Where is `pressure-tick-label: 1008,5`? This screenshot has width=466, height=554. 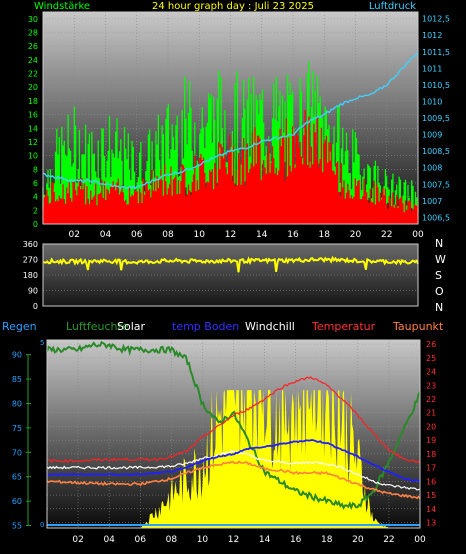
pressure-tick-label: 1008,5 is located at coordinates (436, 151).